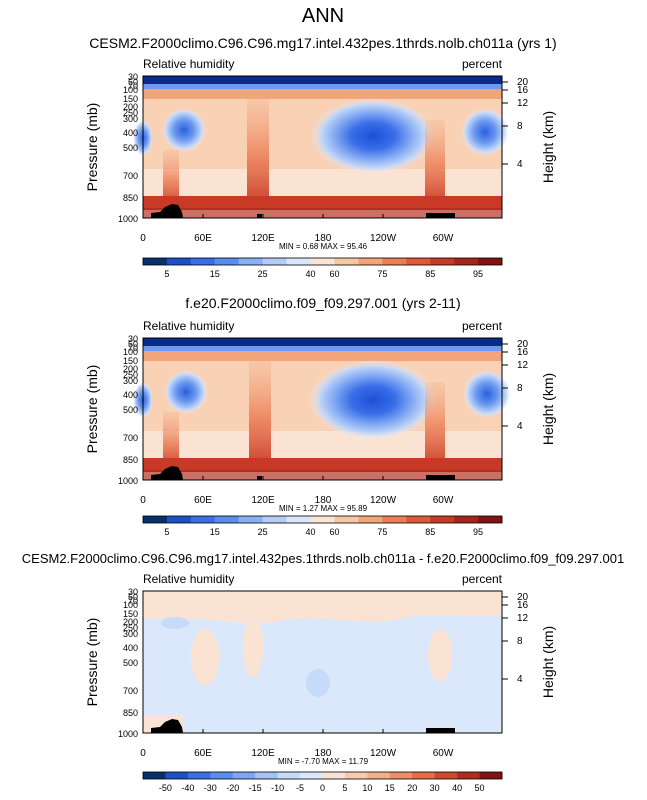 The image size is (647, 800). Describe the element at coordinates (187, 788) in the screenshot. I see `colorbar-label: -40` at that location.